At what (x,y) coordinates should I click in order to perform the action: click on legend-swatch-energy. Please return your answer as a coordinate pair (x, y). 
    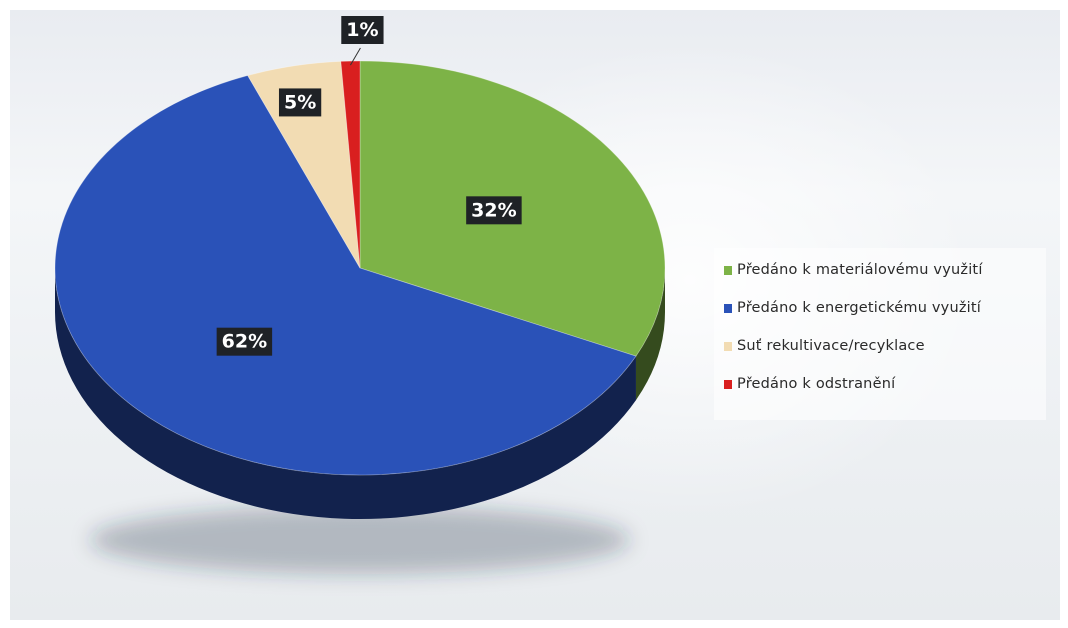
    Looking at the image, I should click on (728, 308).